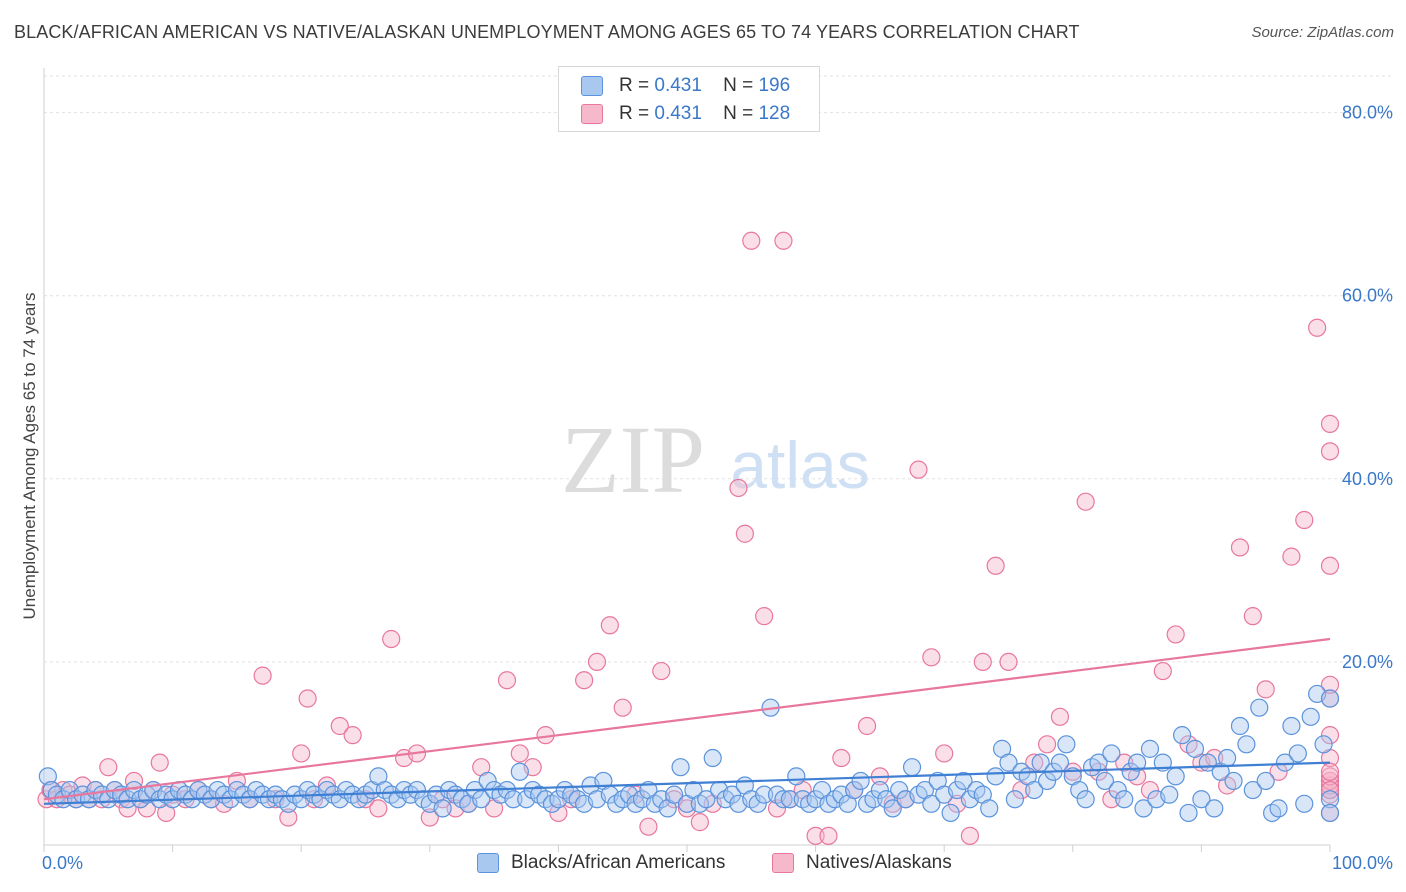 The height and width of the screenshot is (892, 1406). I want to click on legend-row-blacks: R = 0.431 N = 196, so click(685, 86).